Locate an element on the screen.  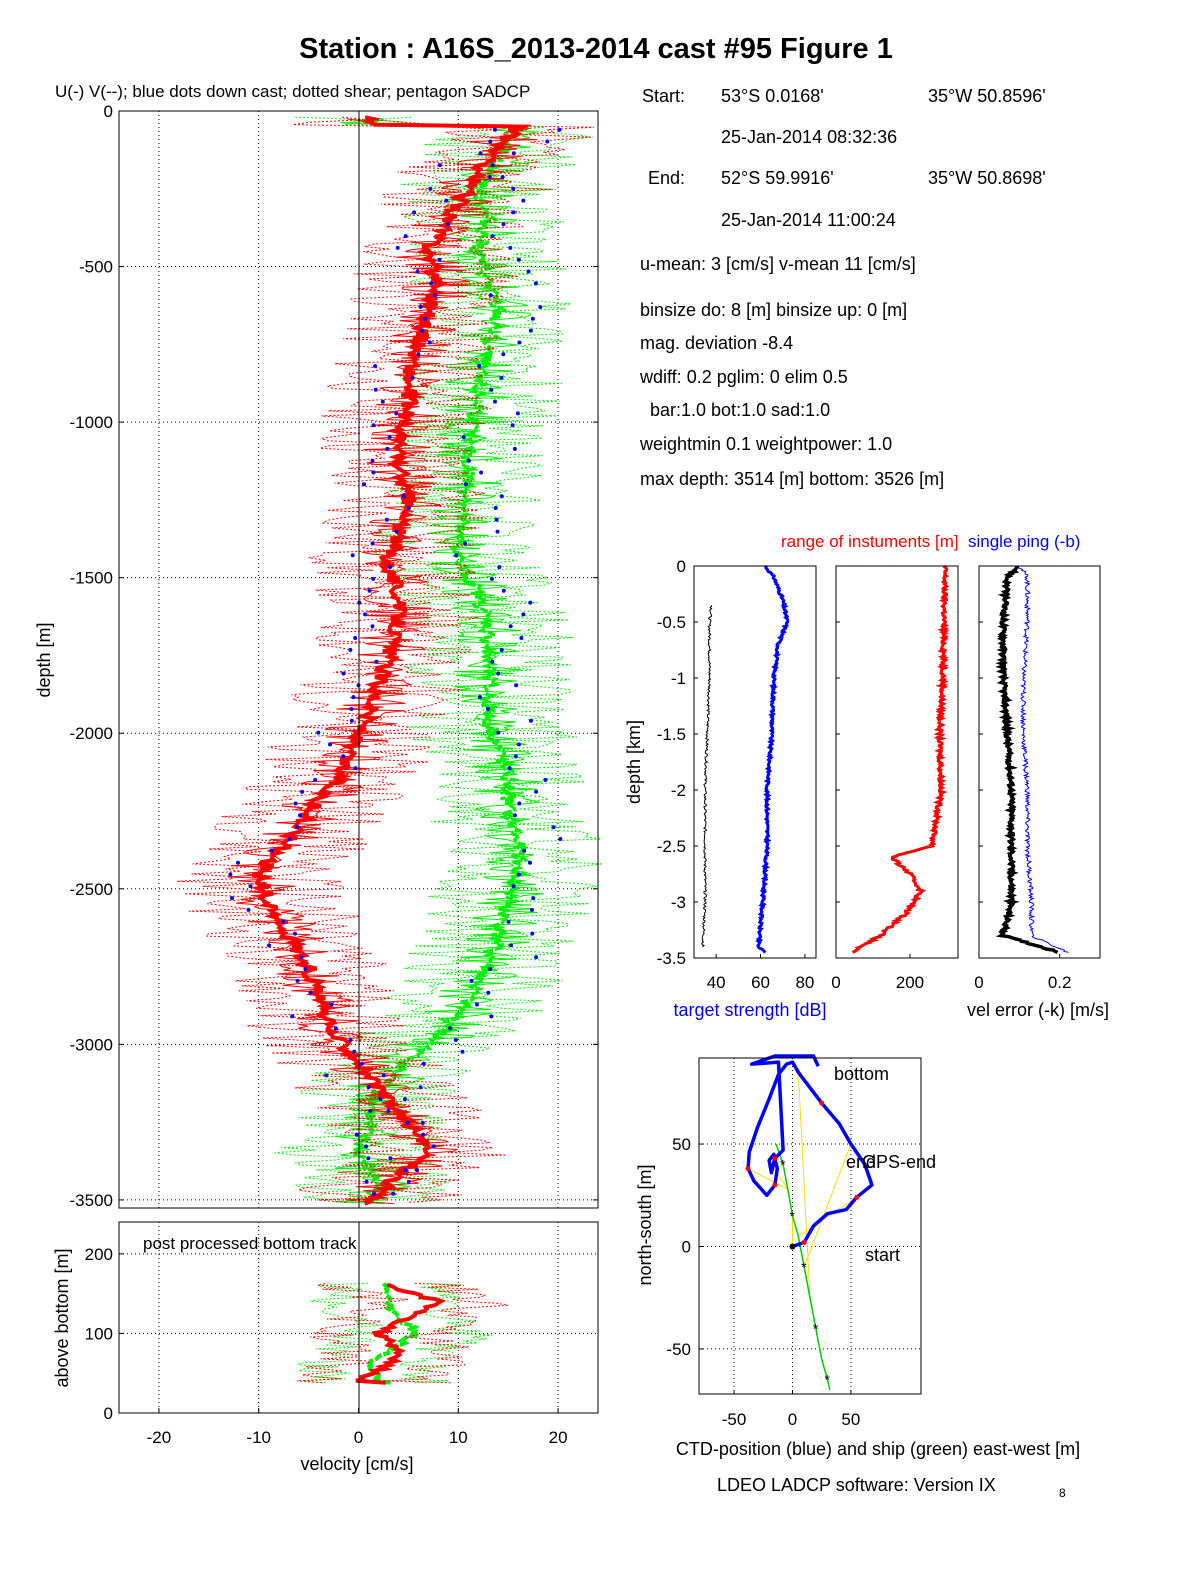
track-ylabel: north-south [m] is located at coordinates (645, 1224).